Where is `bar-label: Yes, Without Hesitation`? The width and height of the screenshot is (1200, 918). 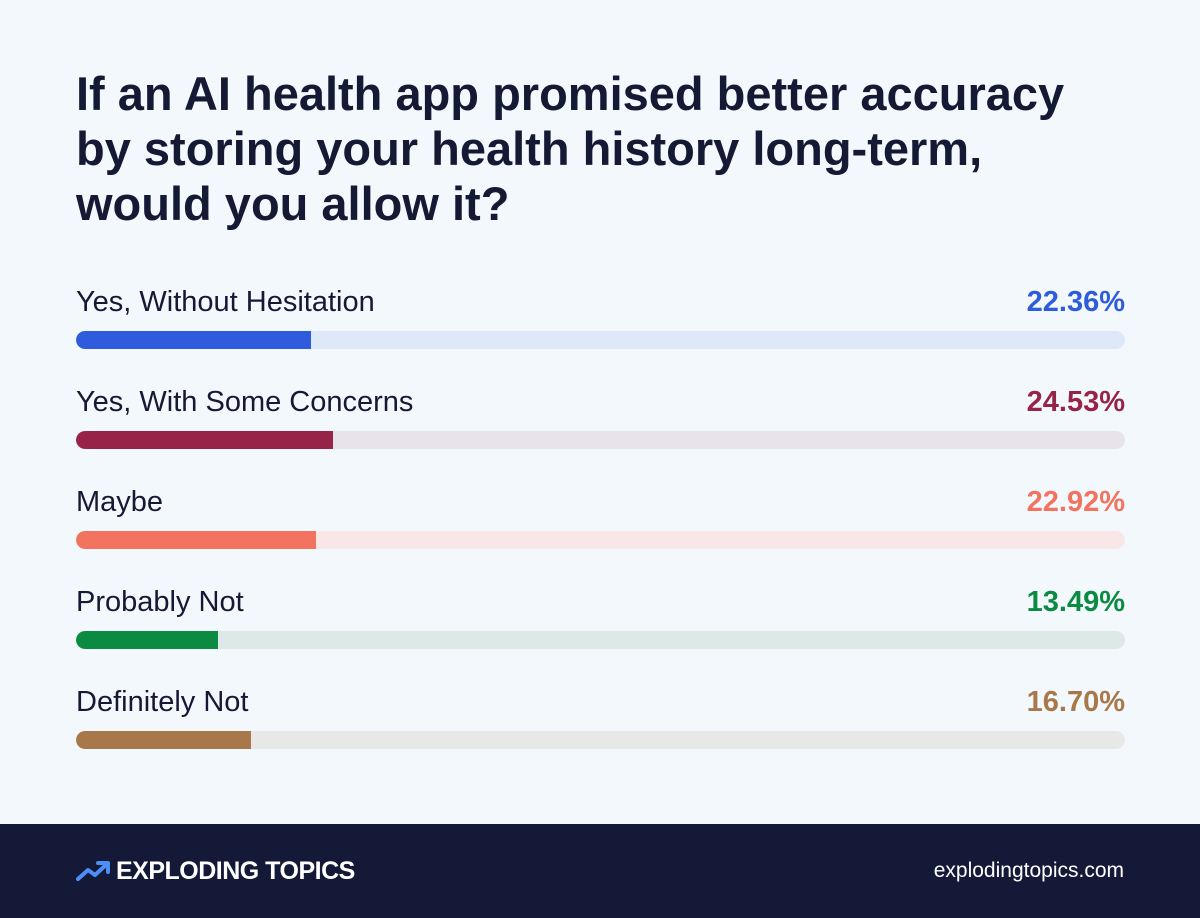 bar-label: Yes, Without Hesitation is located at coordinates (225, 302).